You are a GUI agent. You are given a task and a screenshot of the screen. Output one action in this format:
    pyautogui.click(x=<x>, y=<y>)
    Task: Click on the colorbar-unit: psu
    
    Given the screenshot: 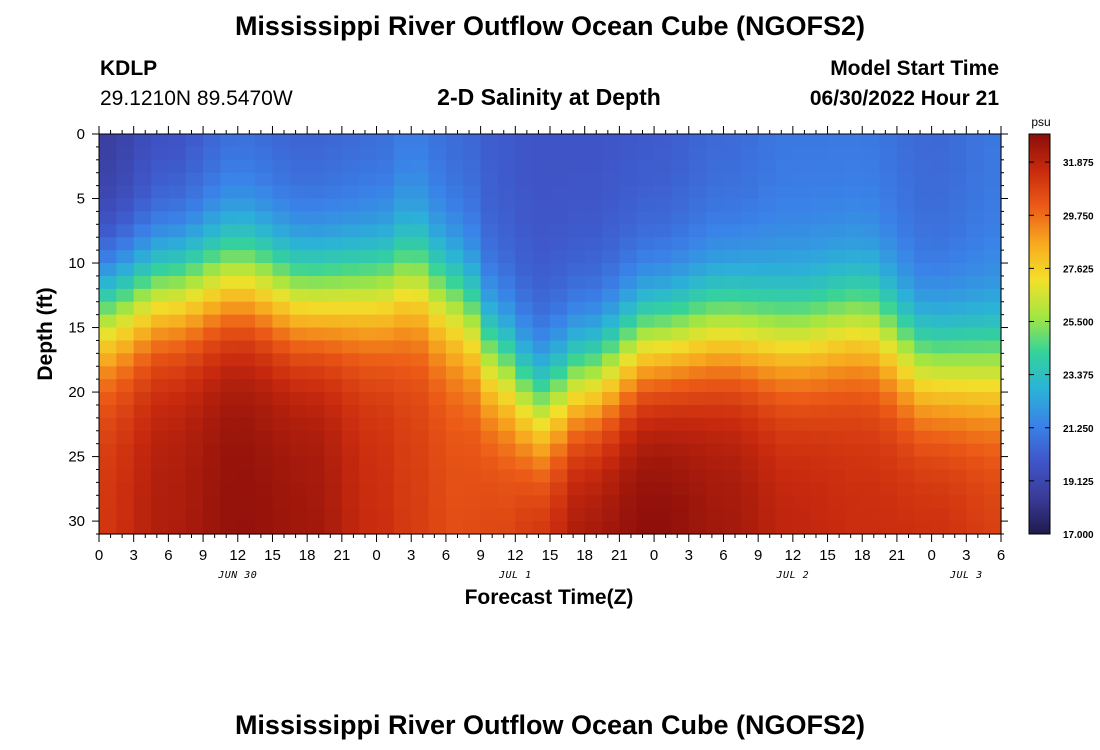 What is the action you would take?
    pyautogui.click(x=1040, y=122)
    